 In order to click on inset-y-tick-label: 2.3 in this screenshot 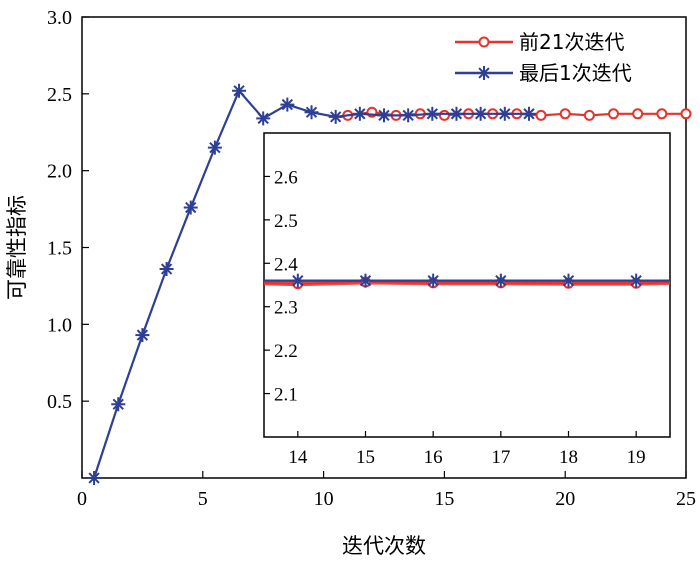, I will do `click(286, 308)`.